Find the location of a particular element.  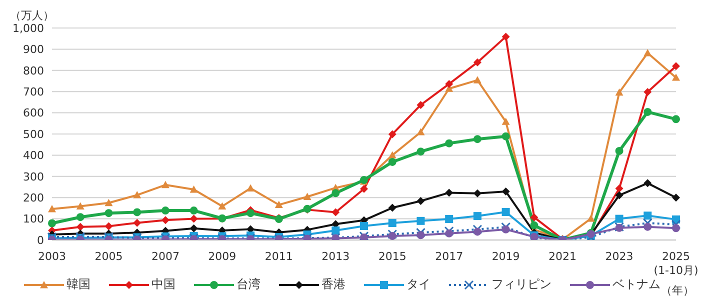

x-tick-label: 2009 is located at coordinates (222, 256).